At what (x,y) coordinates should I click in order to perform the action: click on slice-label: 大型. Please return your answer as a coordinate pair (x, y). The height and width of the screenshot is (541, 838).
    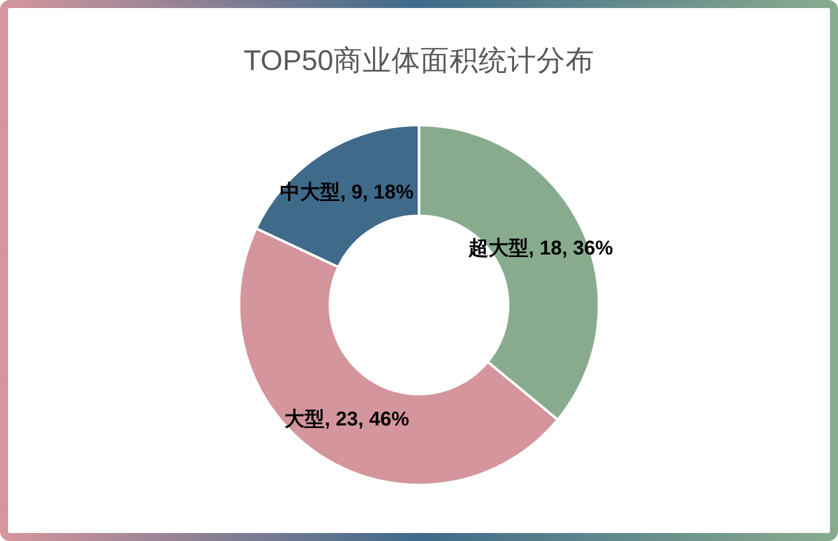
    Looking at the image, I should click on (304, 419).